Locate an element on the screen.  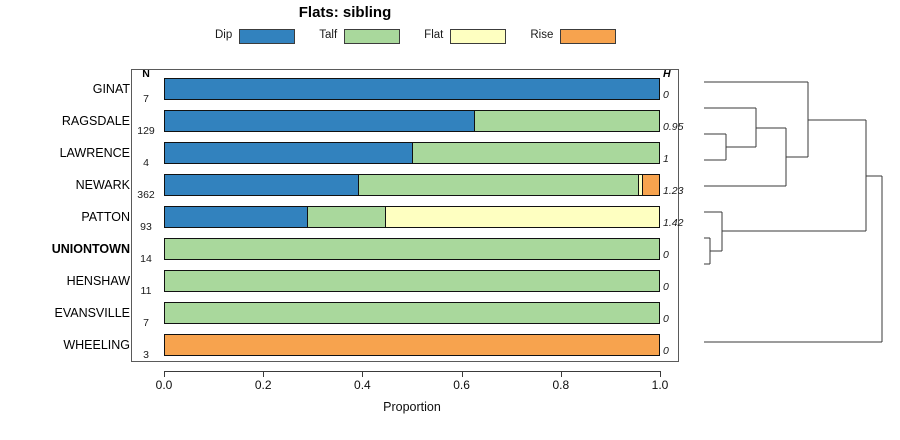
row-label-wheeling: WHEELING is located at coordinates (96, 345).